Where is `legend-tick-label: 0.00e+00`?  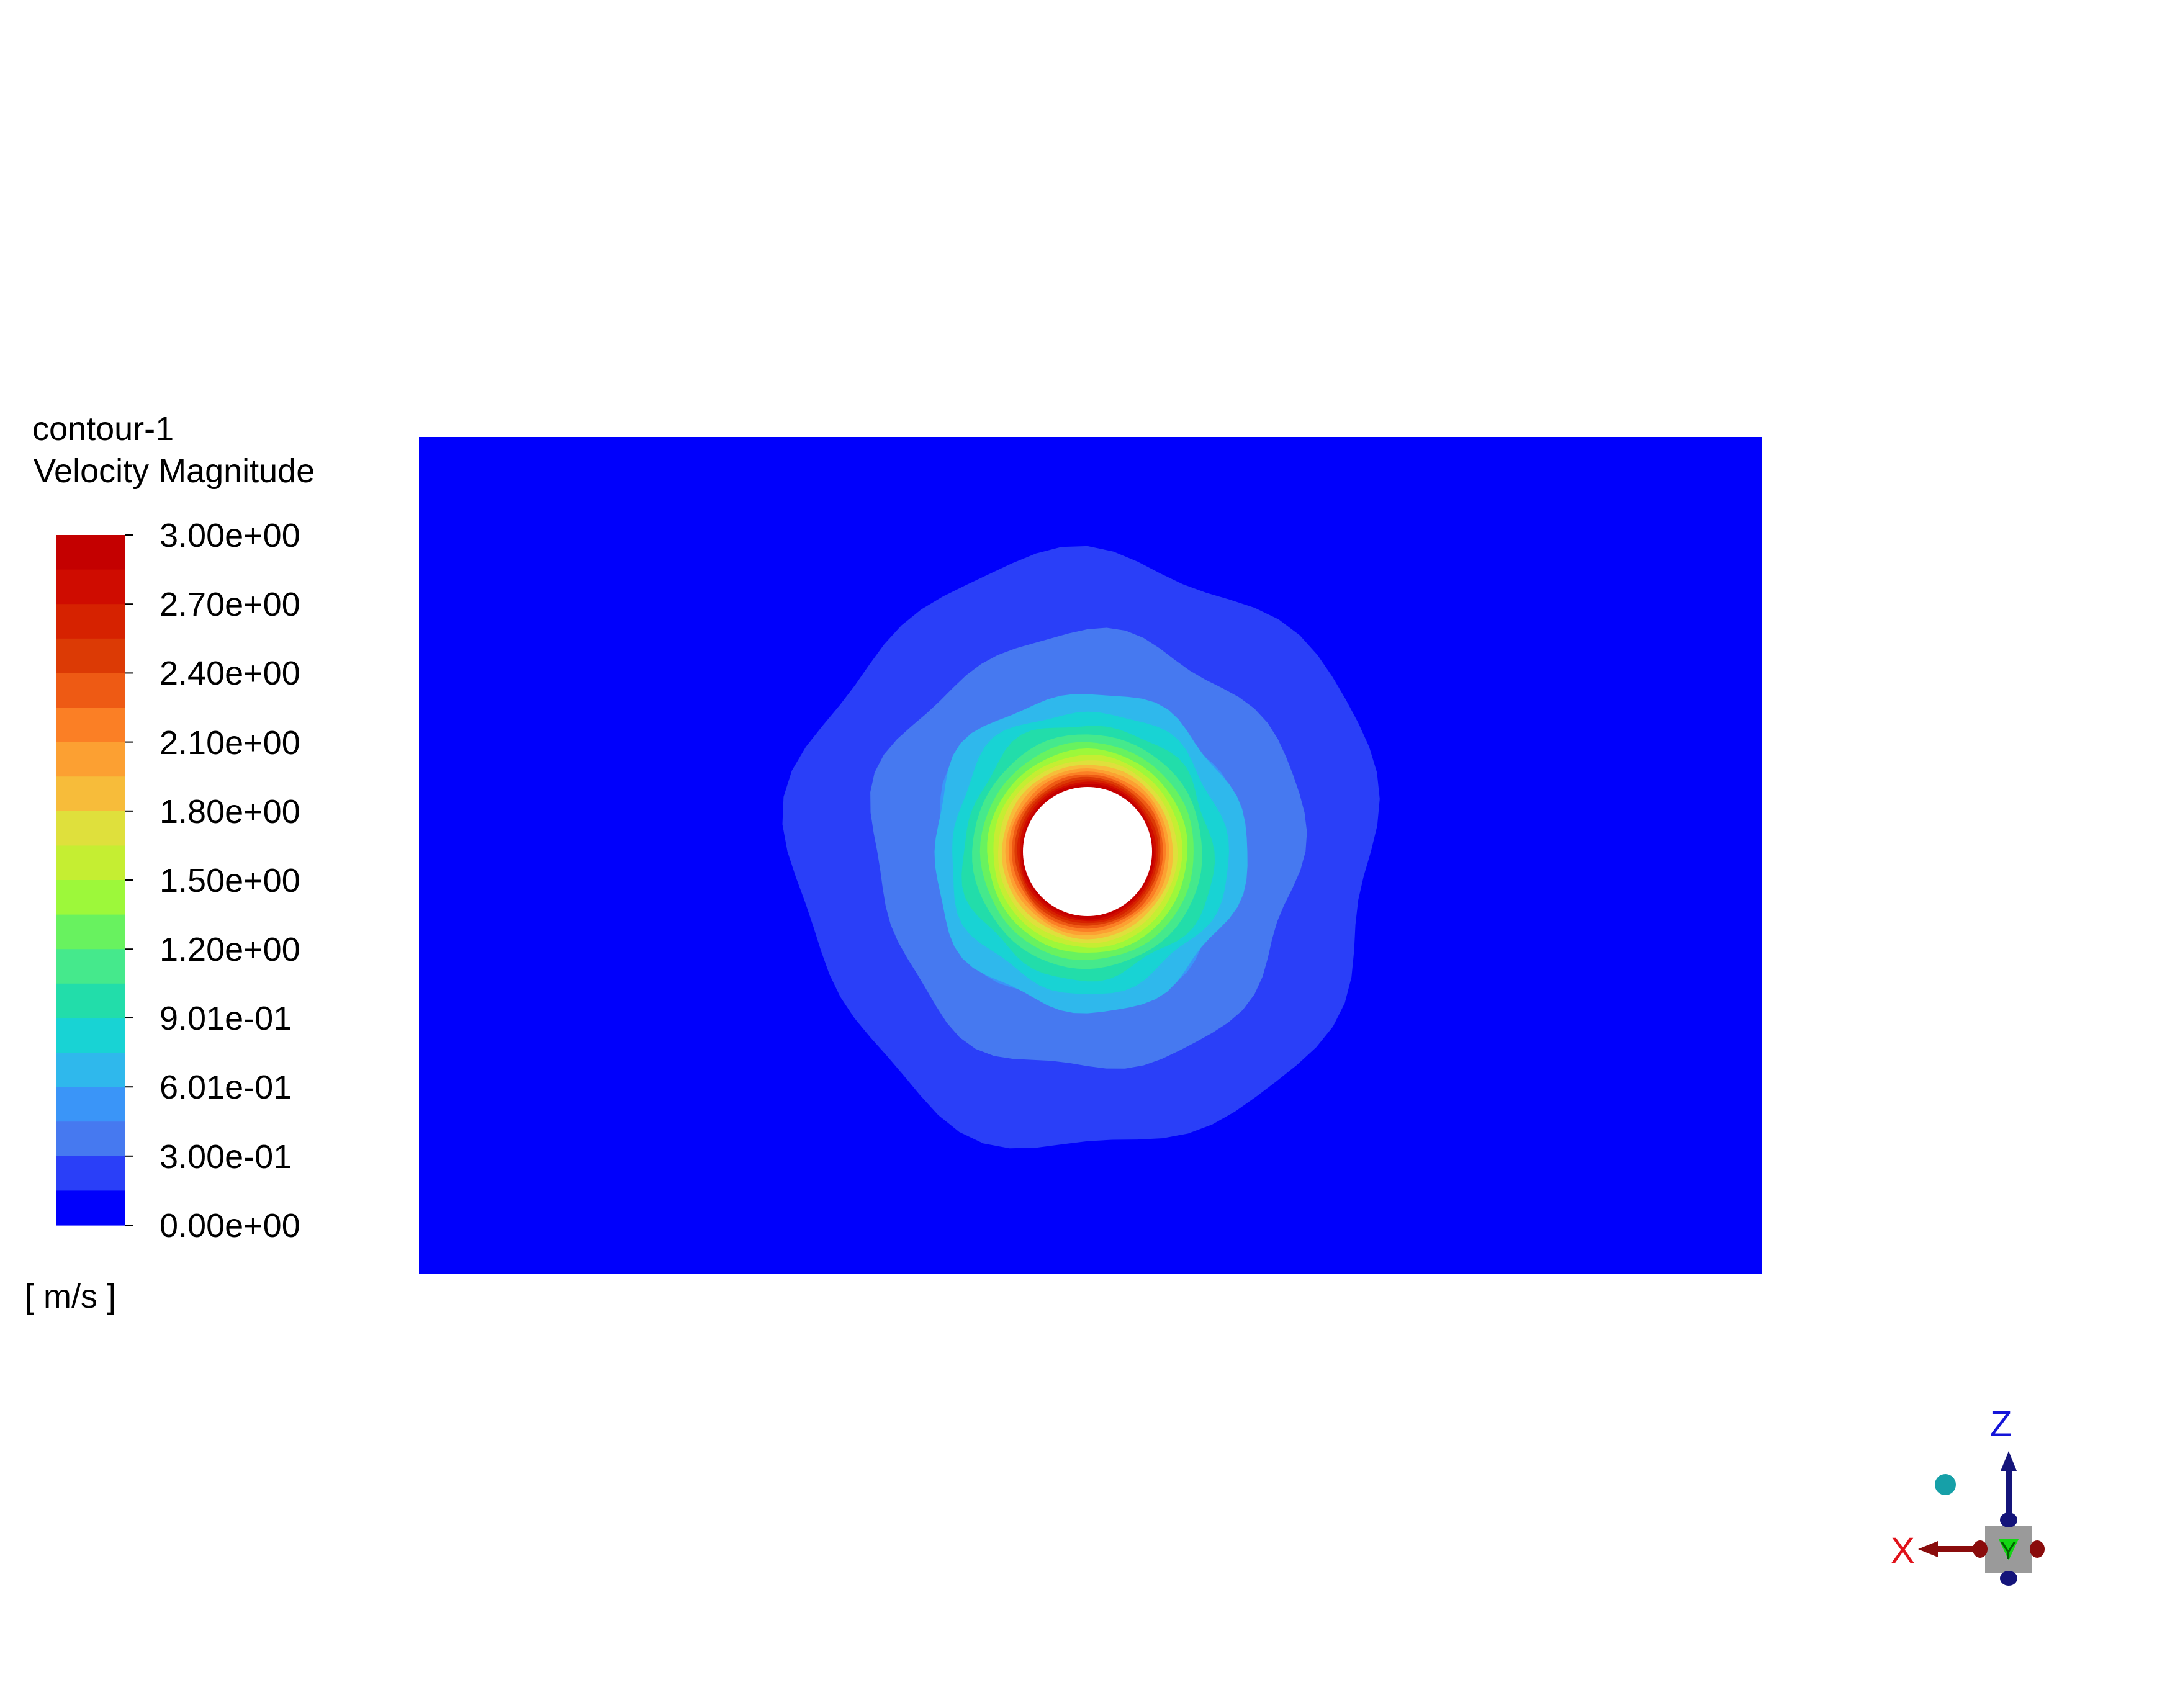
legend-tick-label: 0.00e+00 is located at coordinates (230, 1225).